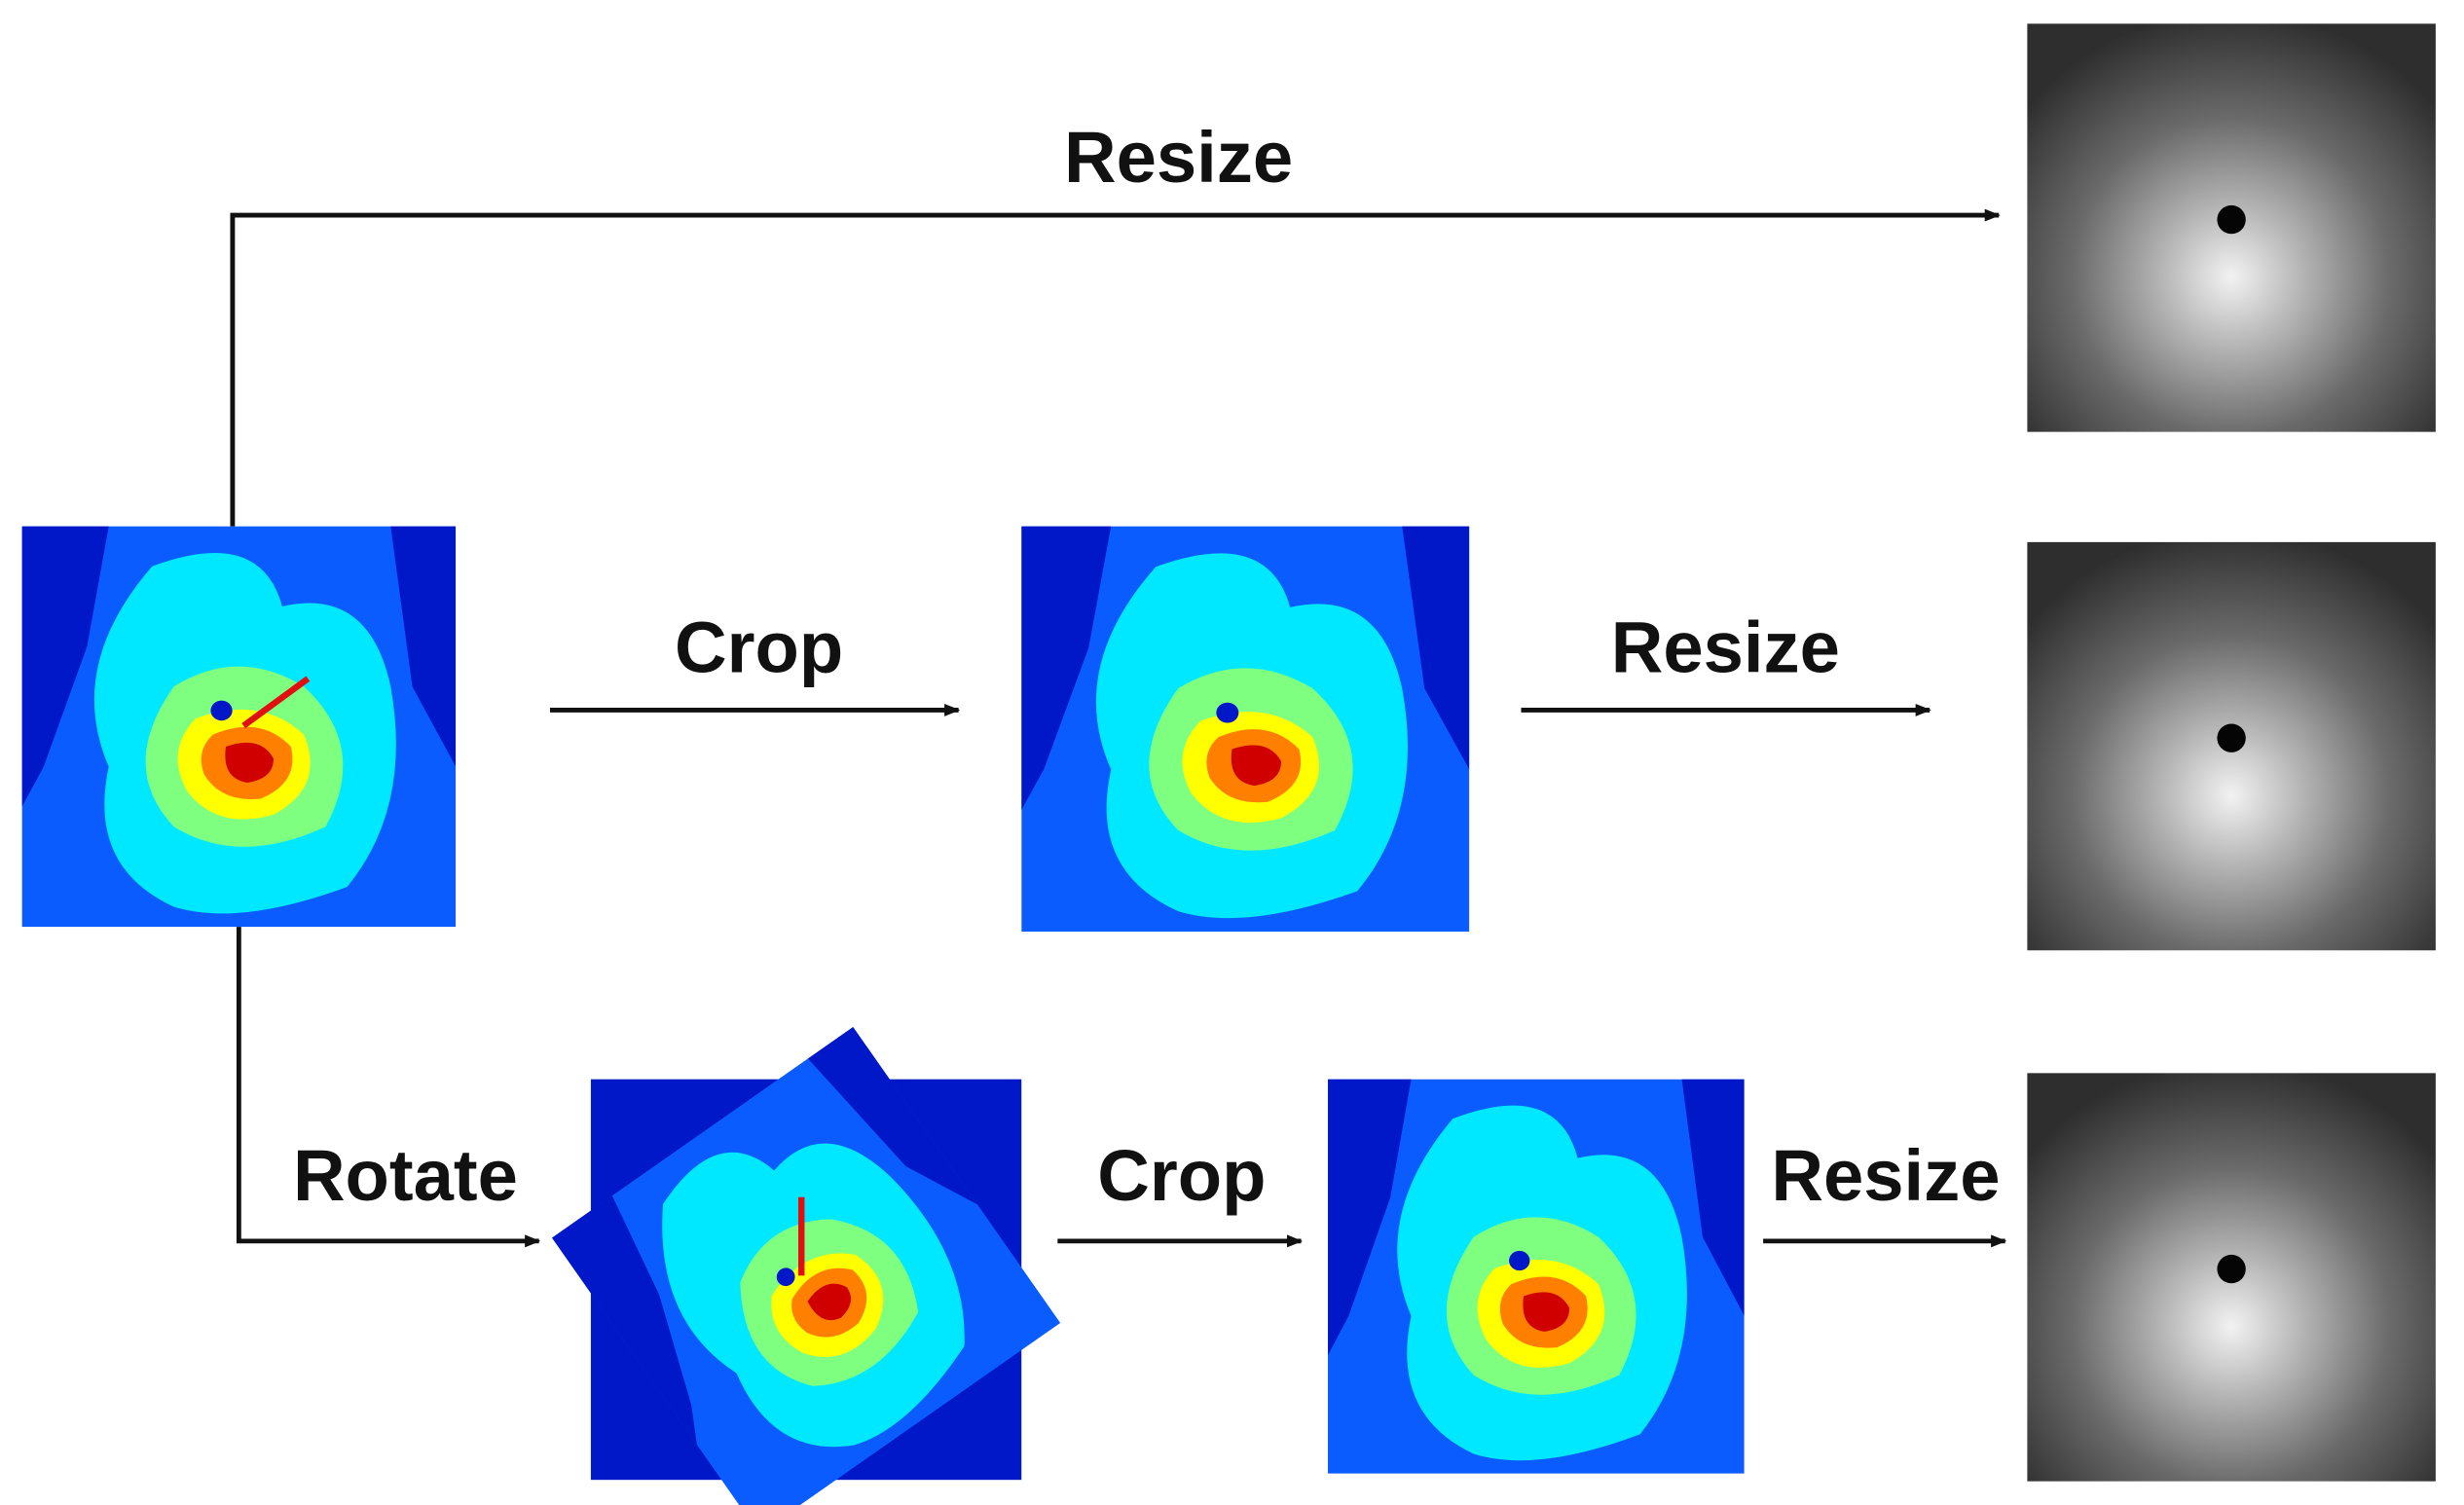 Image resolution: width=2464 pixels, height=1505 pixels. What do you see at coordinates (276, 702) in the screenshot?
I see `direction-arrow` at bounding box center [276, 702].